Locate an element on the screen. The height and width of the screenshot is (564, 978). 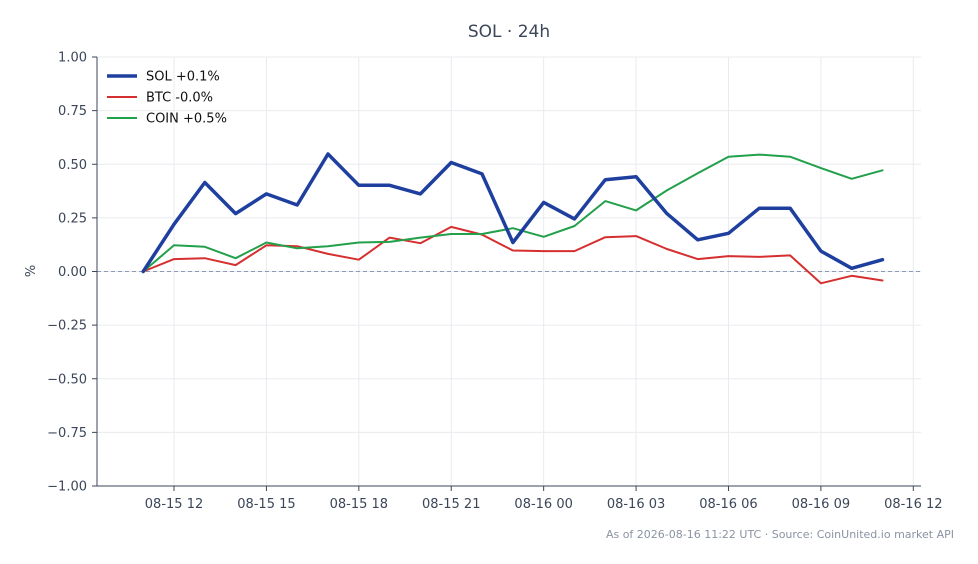
x-tick-label: 08-16 12 is located at coordinates (913, 504).